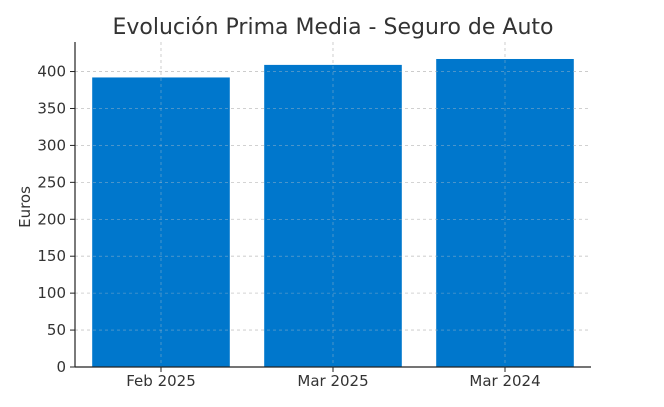 This screenshot has width=664, height=407. I want to click on y-tick-label: 150, so click(51, 256).